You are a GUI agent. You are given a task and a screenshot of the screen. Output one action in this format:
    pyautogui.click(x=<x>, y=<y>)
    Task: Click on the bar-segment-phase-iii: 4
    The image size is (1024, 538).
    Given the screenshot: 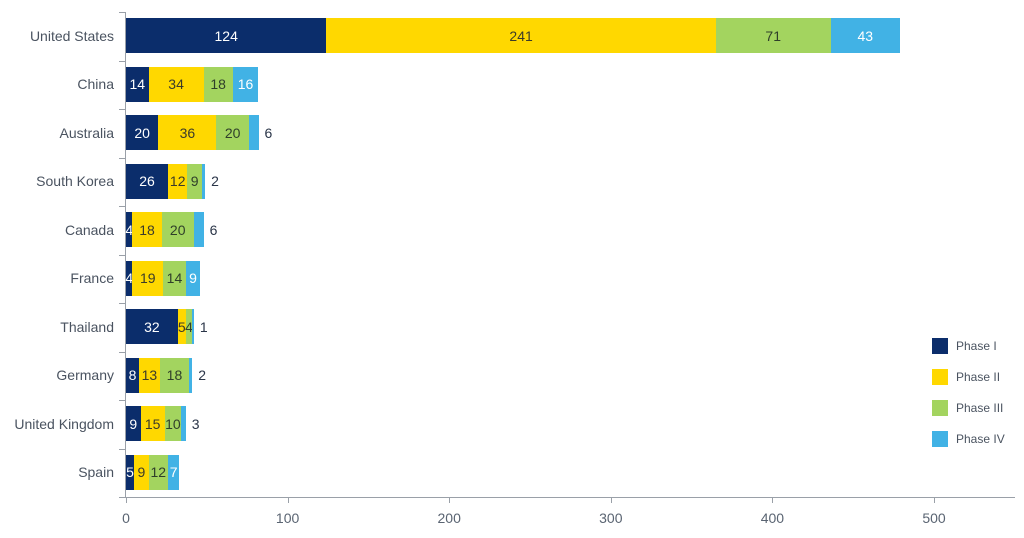 What is the action you would take?
    pyautogui.click(x=189, y=326)
    